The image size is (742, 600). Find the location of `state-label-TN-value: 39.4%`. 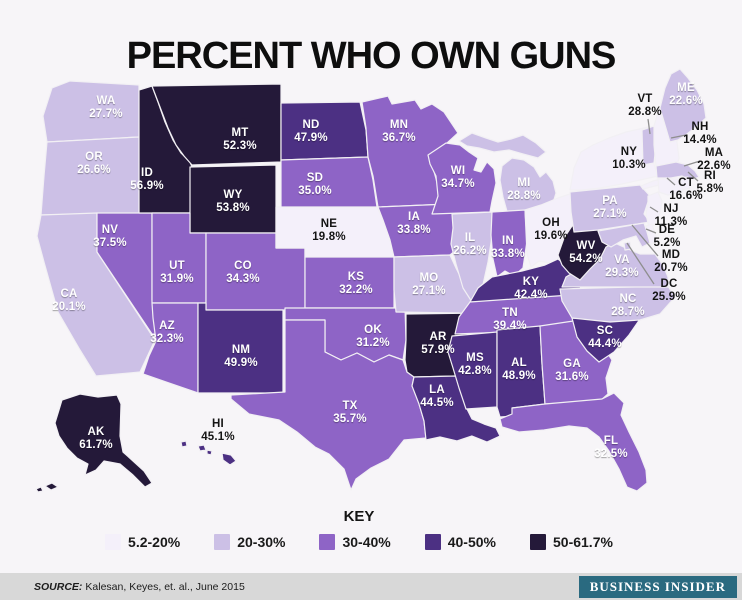

state-label-TN-value: 39.4% is located at coordinates (510, 326).